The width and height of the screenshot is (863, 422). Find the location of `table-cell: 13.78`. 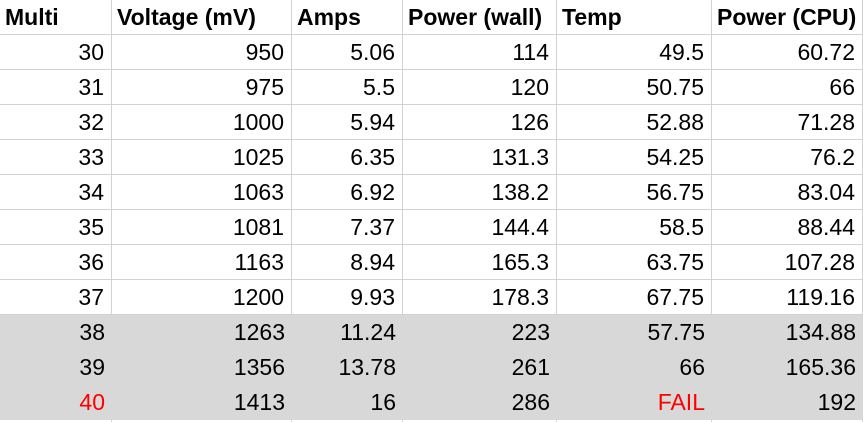

table-cell: 13.78 is located at coordinates (347, 367).